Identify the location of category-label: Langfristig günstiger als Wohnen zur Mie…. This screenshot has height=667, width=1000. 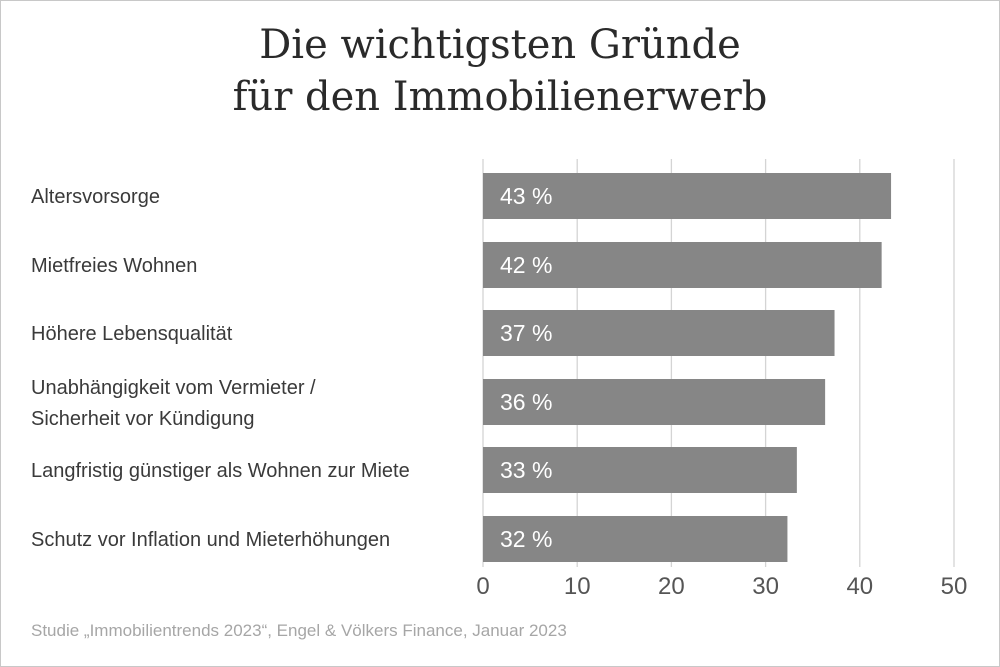
(220, 471).